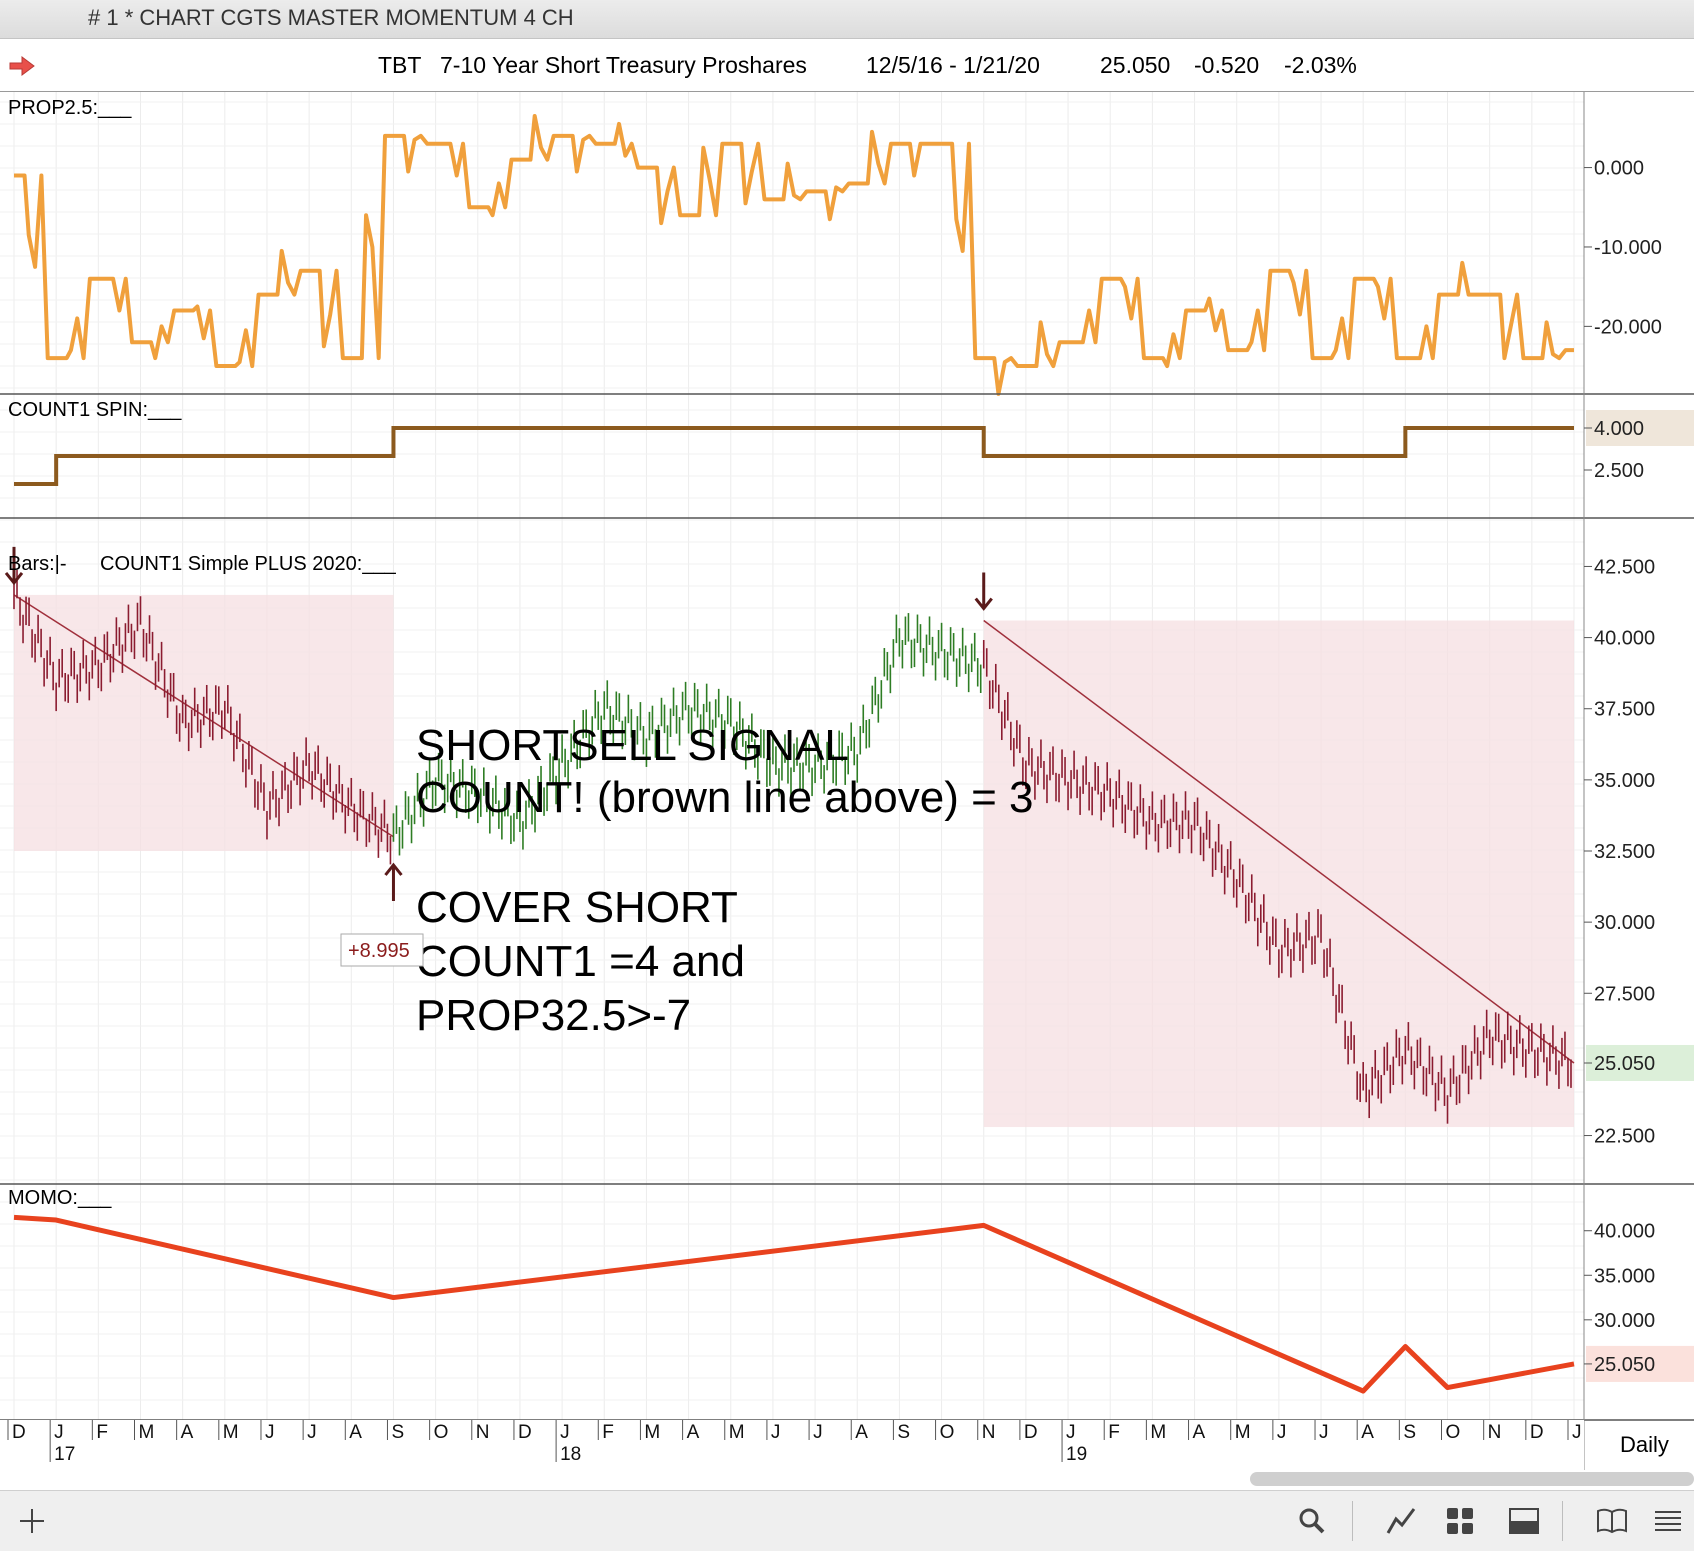 The height and width of the screenshot is (1551, 1694). I want to click on line-chart-icon, so click(1402, 1521).